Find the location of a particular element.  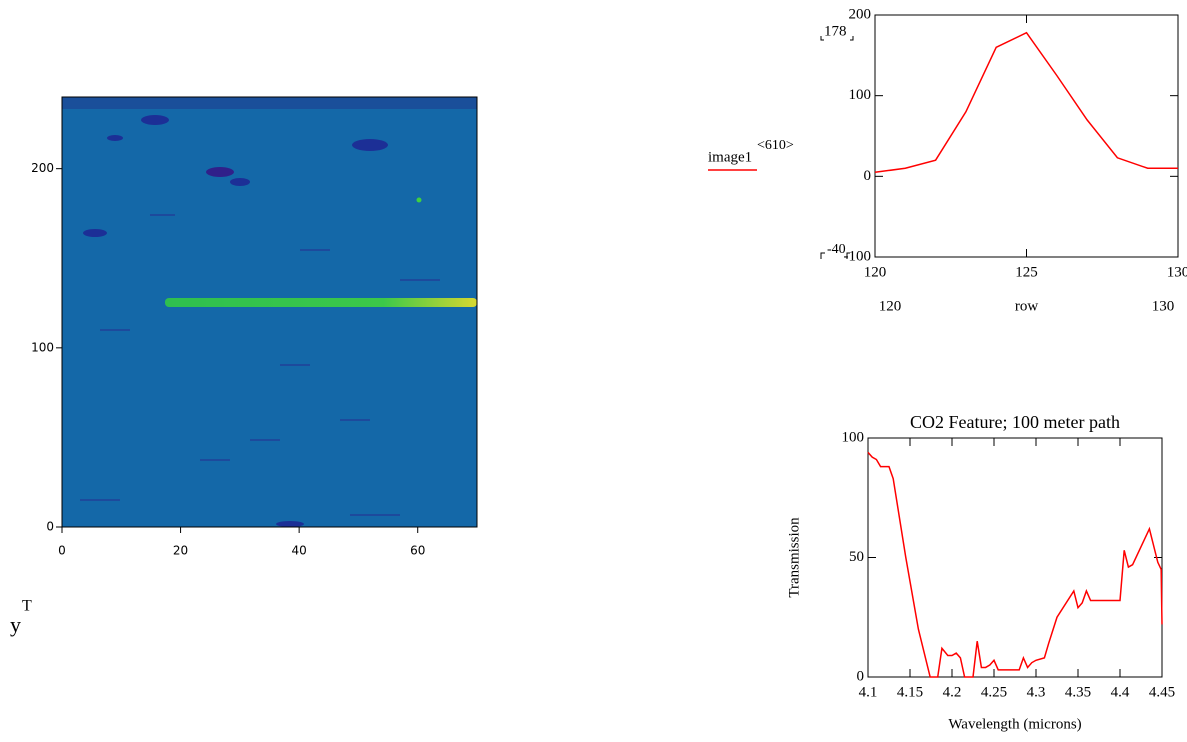

x-axis-label: Wavelength (microns) is located at coordinates (1014, 724).